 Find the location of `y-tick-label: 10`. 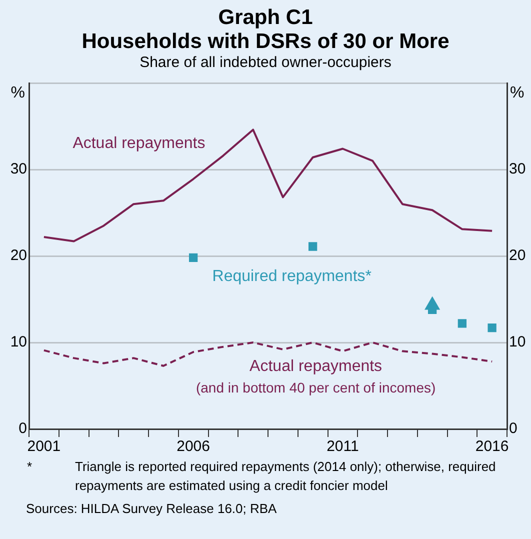

y-tick-label: 10 is located at coordinates (18, 342).